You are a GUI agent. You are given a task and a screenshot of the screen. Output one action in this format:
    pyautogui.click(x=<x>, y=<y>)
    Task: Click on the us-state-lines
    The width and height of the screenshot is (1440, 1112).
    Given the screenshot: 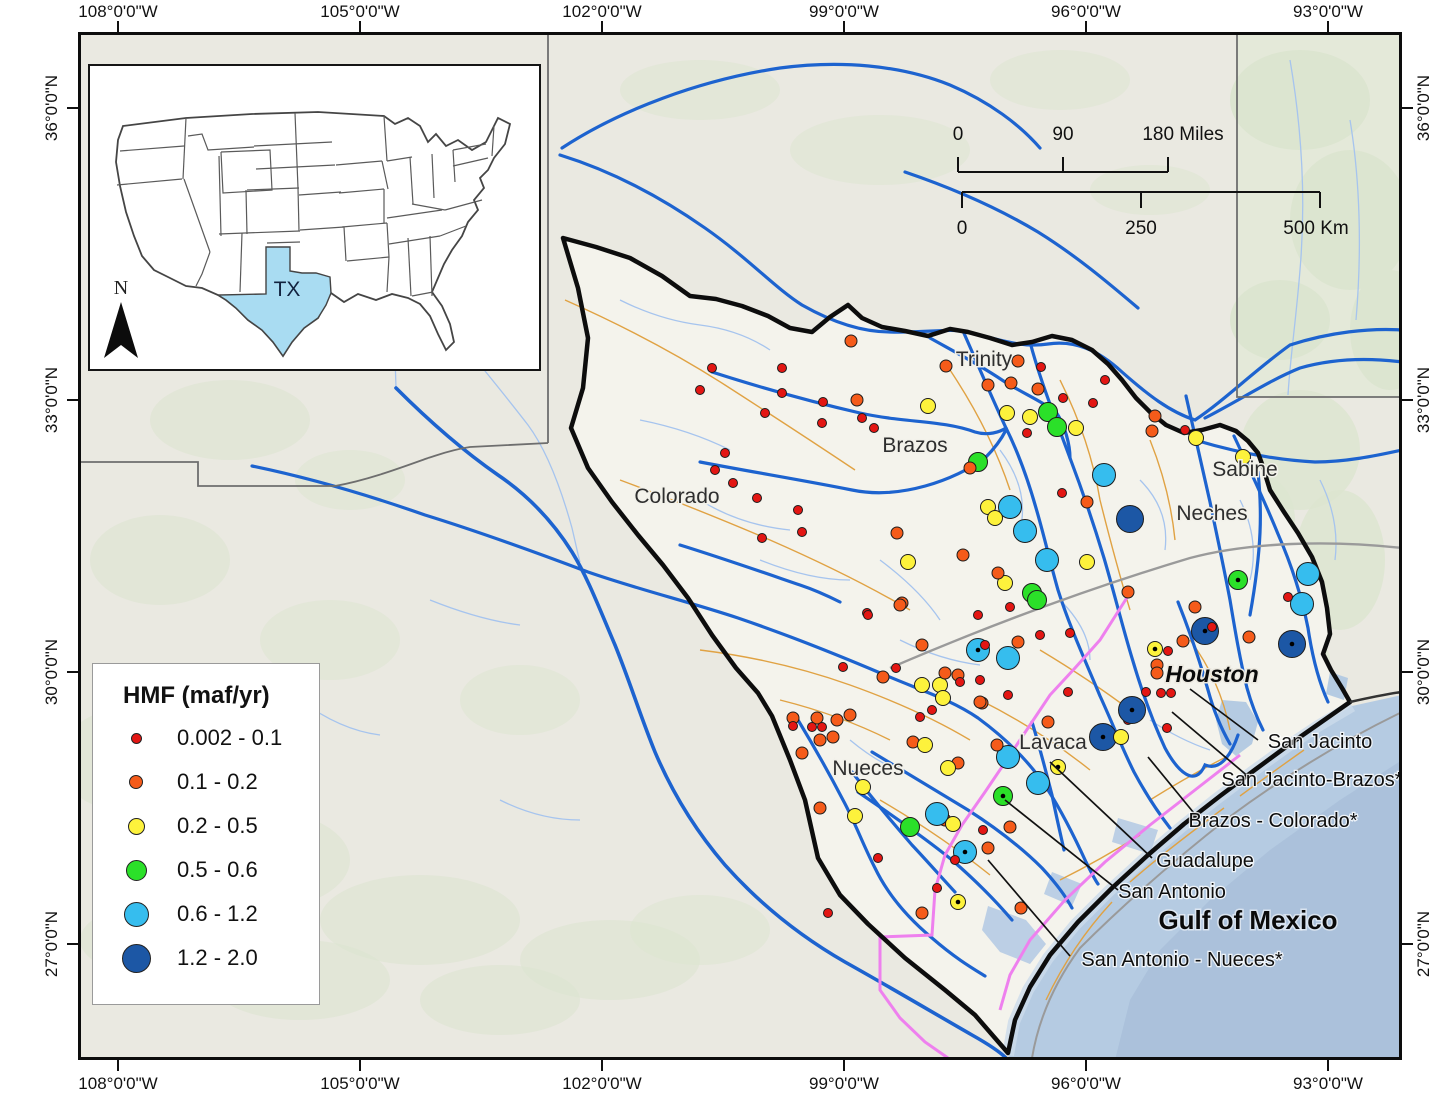 What is the action you would take?
    pyautogui.click(x=305, y=204)
    